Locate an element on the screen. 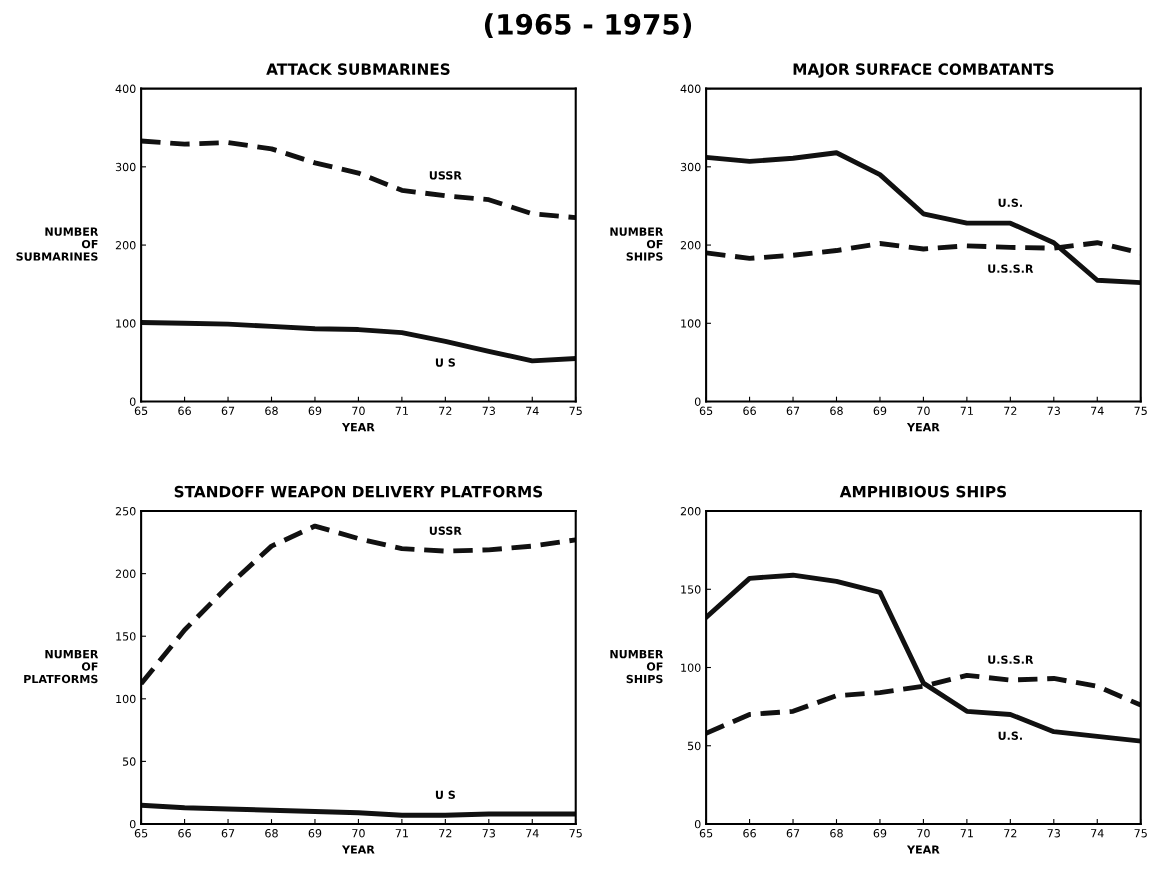 This screenshot has width=1176, height=886. text: (1965 - 1975) is located at coordinates (588, 26).